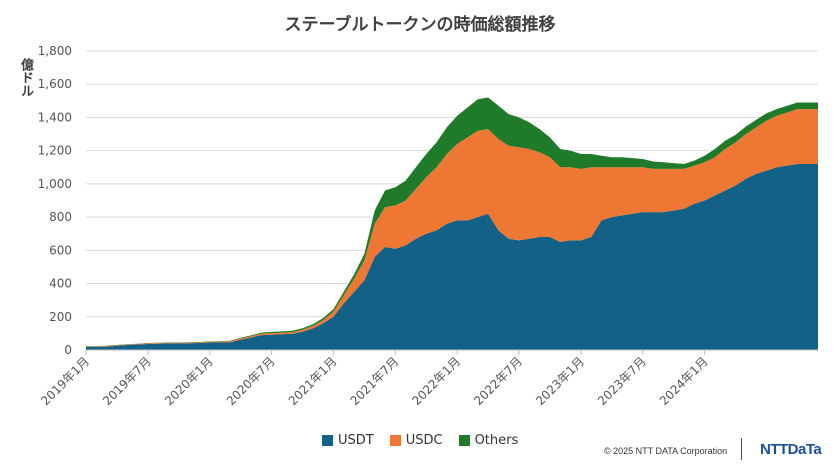  What do you see at coordinates (741, 449) in the screenshot?
I see `footer-divider` at bounding box center [741, 449].